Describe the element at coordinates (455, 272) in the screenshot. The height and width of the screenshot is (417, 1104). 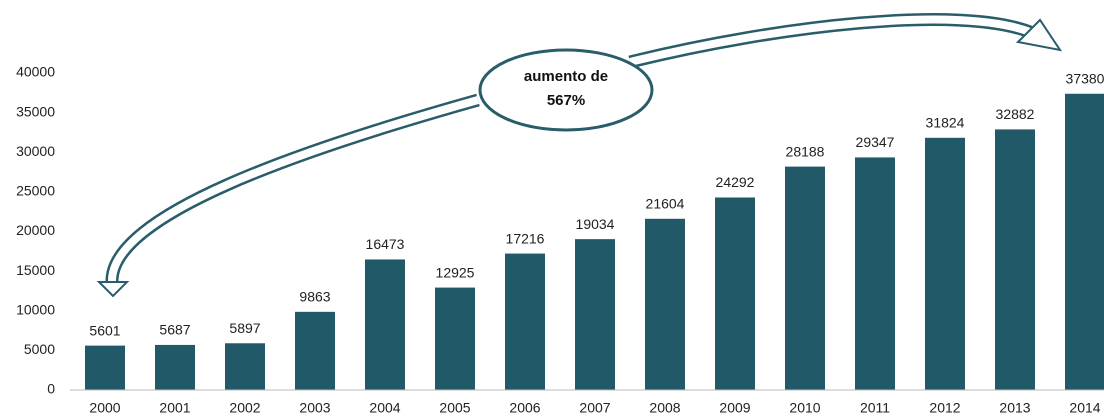
I see `value-label: 12925` at that location.